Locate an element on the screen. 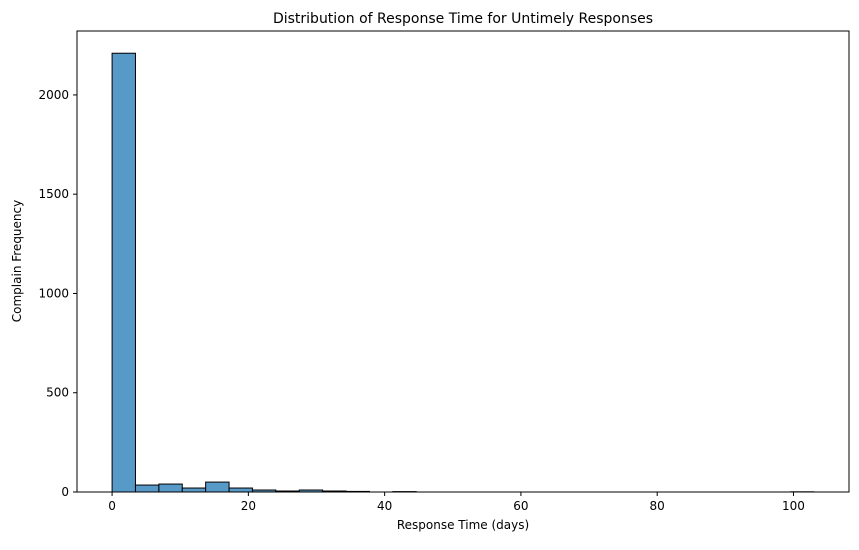 Image resolution: width=859 pixels, height=550 pixels. x-tick-label: 20 is located at coordinates (248, 506).